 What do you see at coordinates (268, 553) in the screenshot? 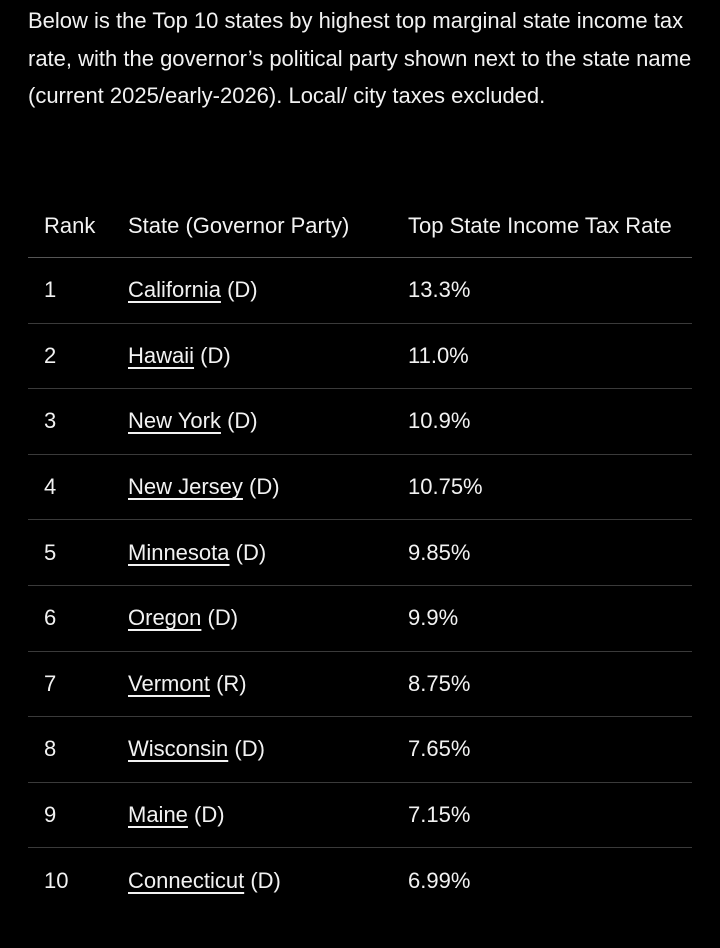
I see `state-cell: Minnesota (D)` at bounding box center [268, 553].